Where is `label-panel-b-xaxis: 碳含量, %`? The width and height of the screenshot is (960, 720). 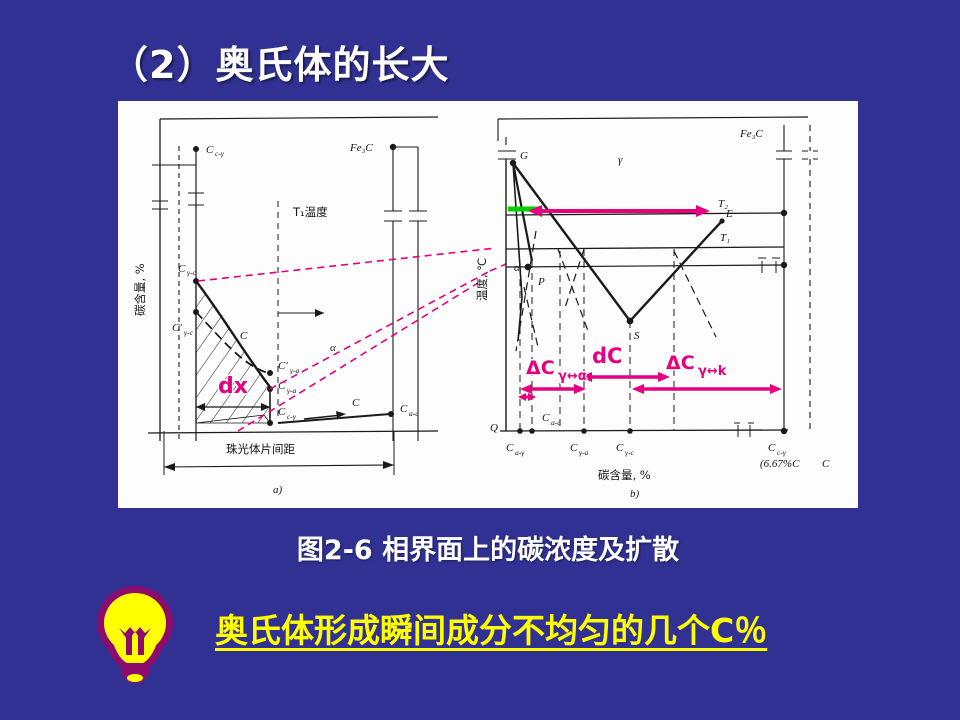 label-panel-b-xaxis: 碳含量, % is located at coordinates (624, 475).